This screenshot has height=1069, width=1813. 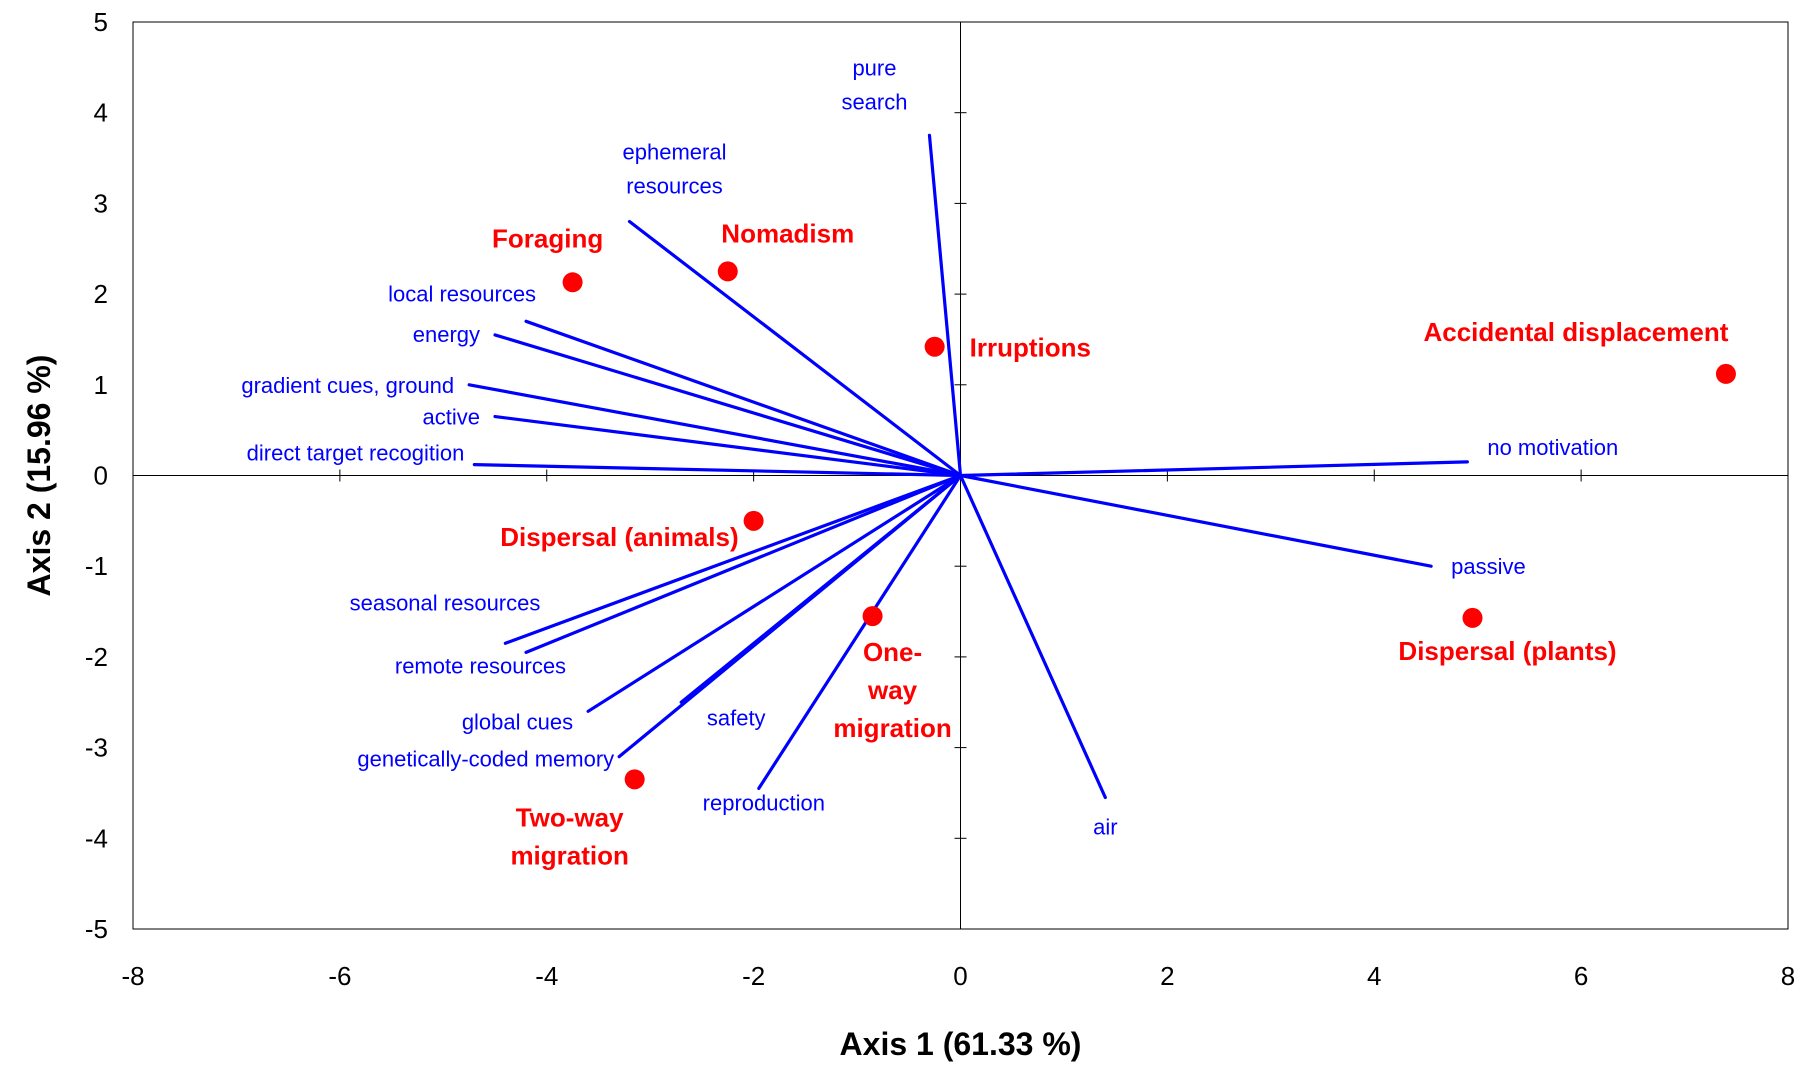 I want to click on vector-label: genetically-coded memory, so click(x=485, y=759).